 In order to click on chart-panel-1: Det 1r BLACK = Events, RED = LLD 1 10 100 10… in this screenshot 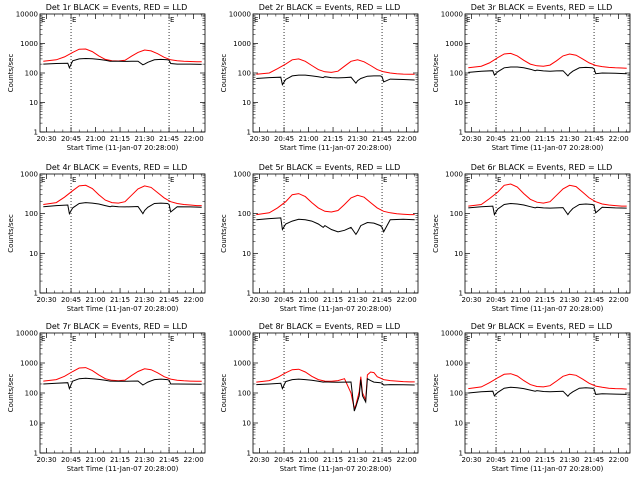, I will do `click(106, 77)`.